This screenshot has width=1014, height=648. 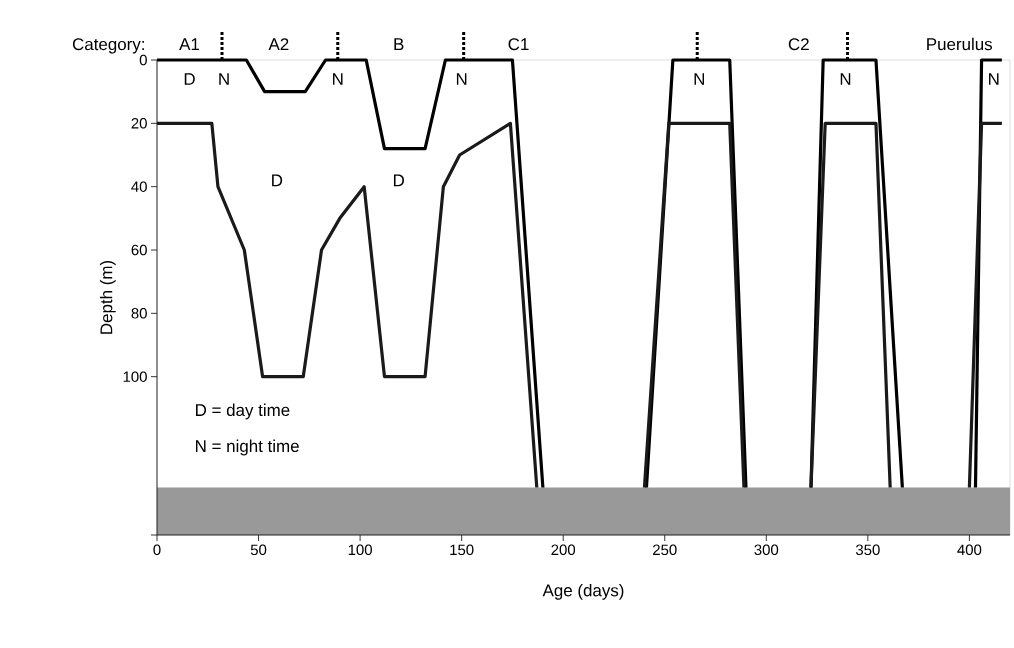 What do you see at coordinates (360, 550) in the screenshot?
I see `x-tick-label: 100` at bounding box center [360, 550].